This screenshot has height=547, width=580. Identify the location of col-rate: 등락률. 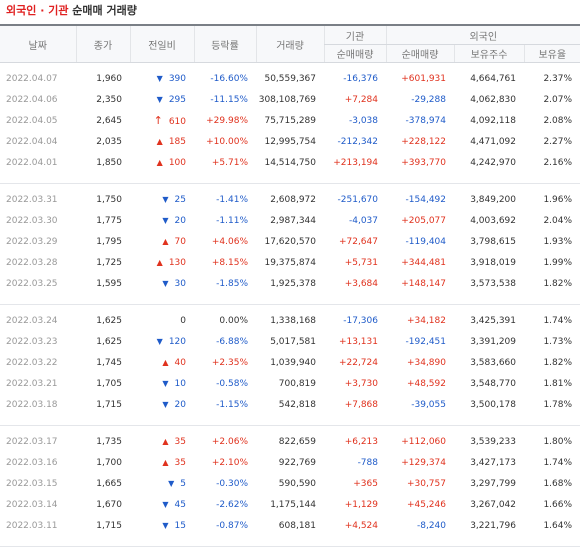
(224, 43).